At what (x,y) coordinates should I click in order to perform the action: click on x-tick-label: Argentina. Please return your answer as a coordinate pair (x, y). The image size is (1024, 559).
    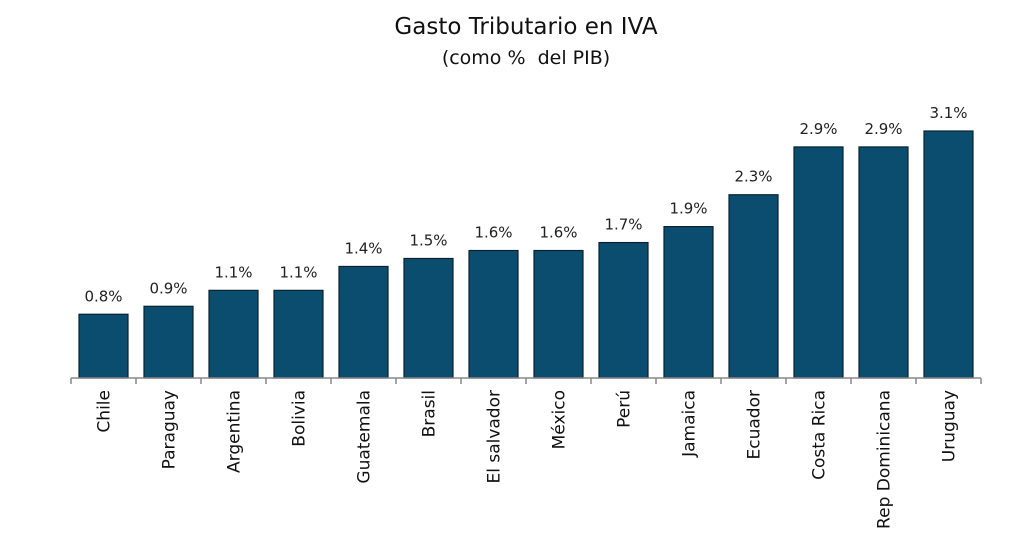
    Looking at the image, I should click on (235, 431).